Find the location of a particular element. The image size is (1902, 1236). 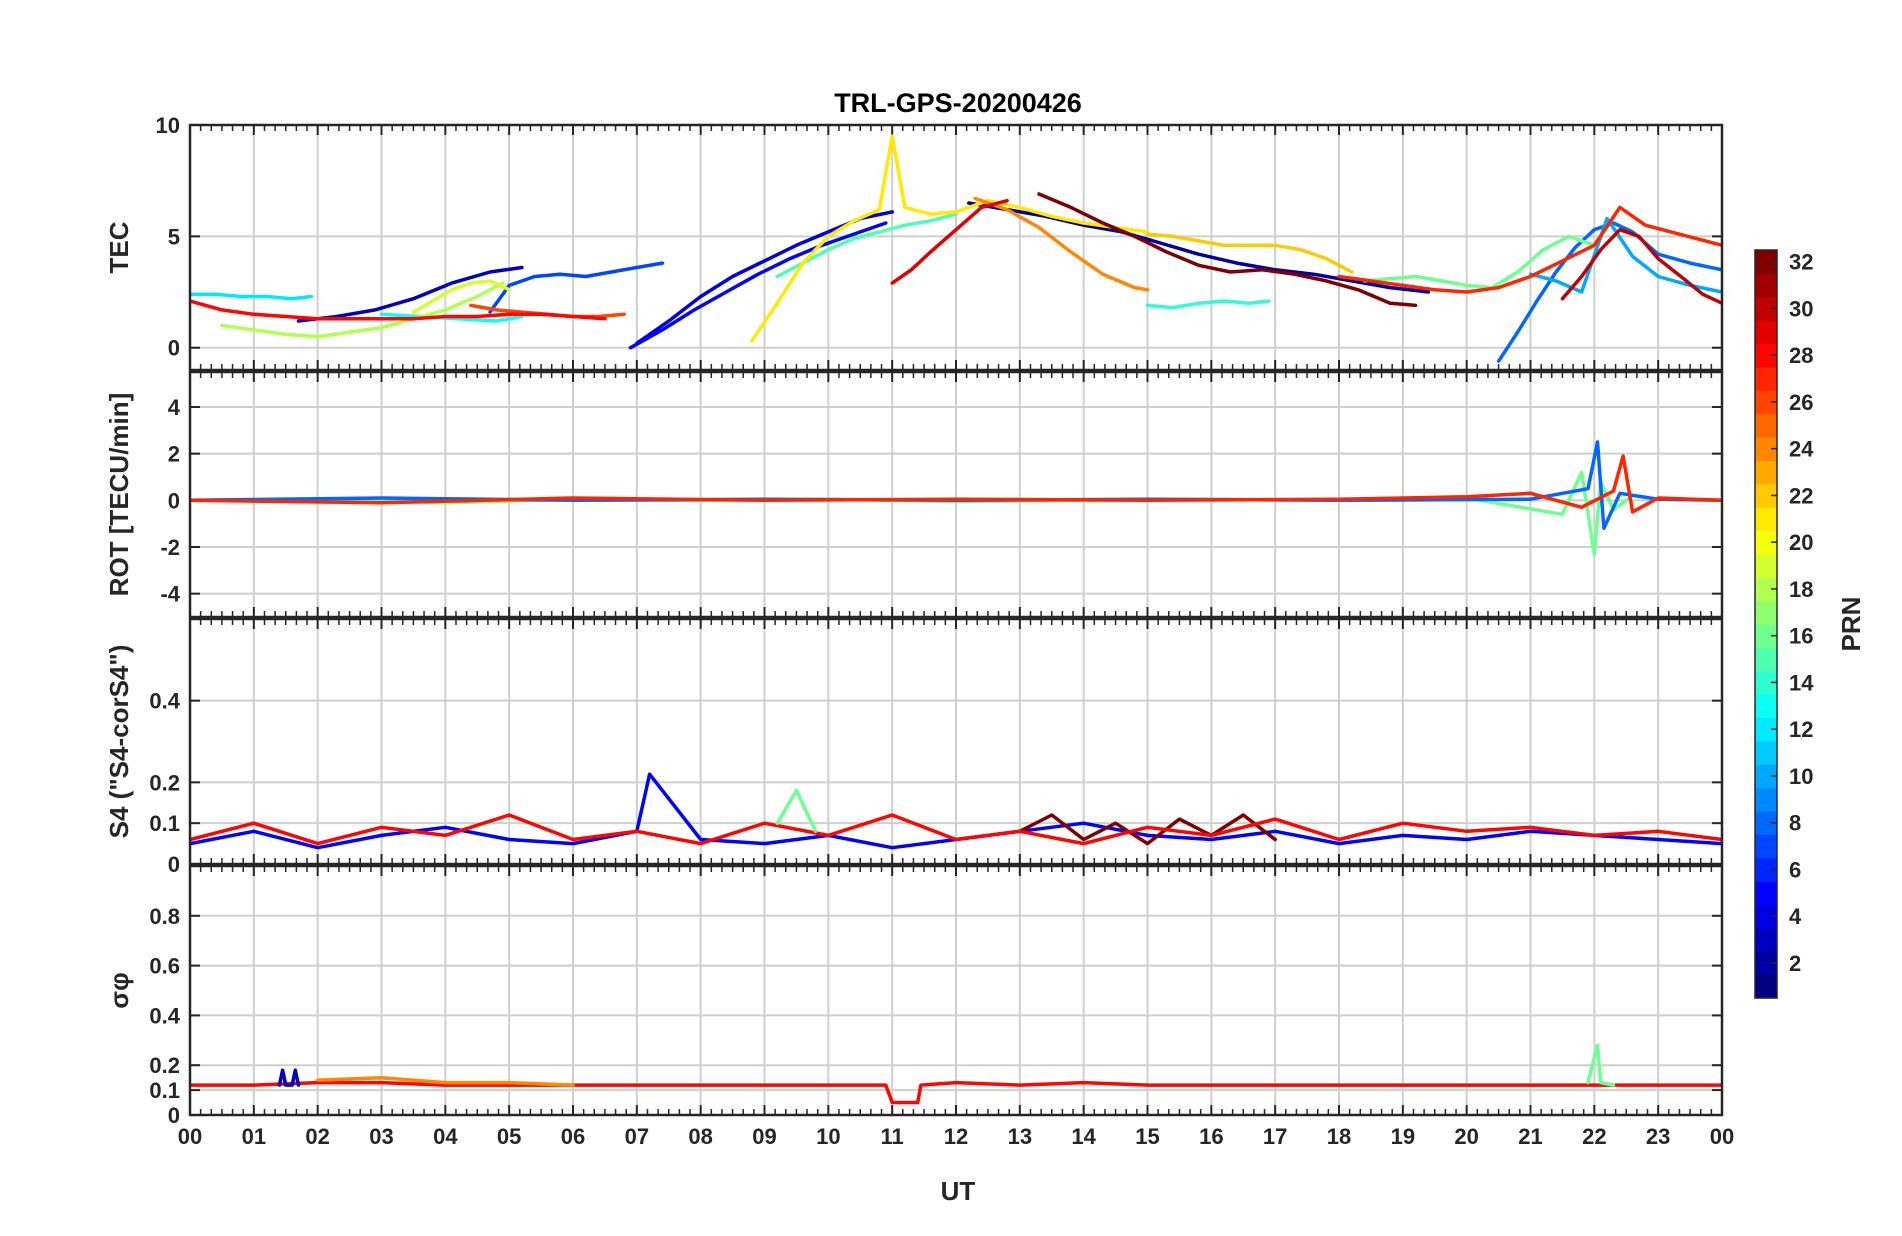

y-tick-label: 5 is located at coordinates (174, 236).